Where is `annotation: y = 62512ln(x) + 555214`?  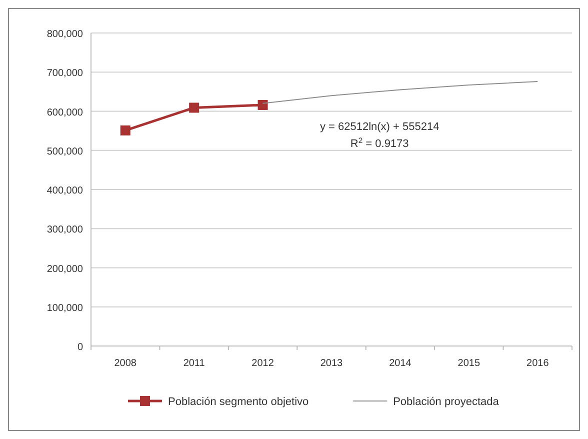
annotation: y = 62512ln(x) + 555214 is located at coordinates (380, 127).